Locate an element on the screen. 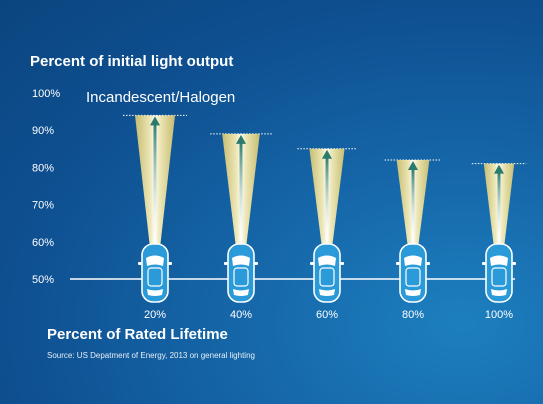 Image resolution: width=543 pixels, height=404 pixels. y-tick-label: 70% is located at coordinates (43, 206).